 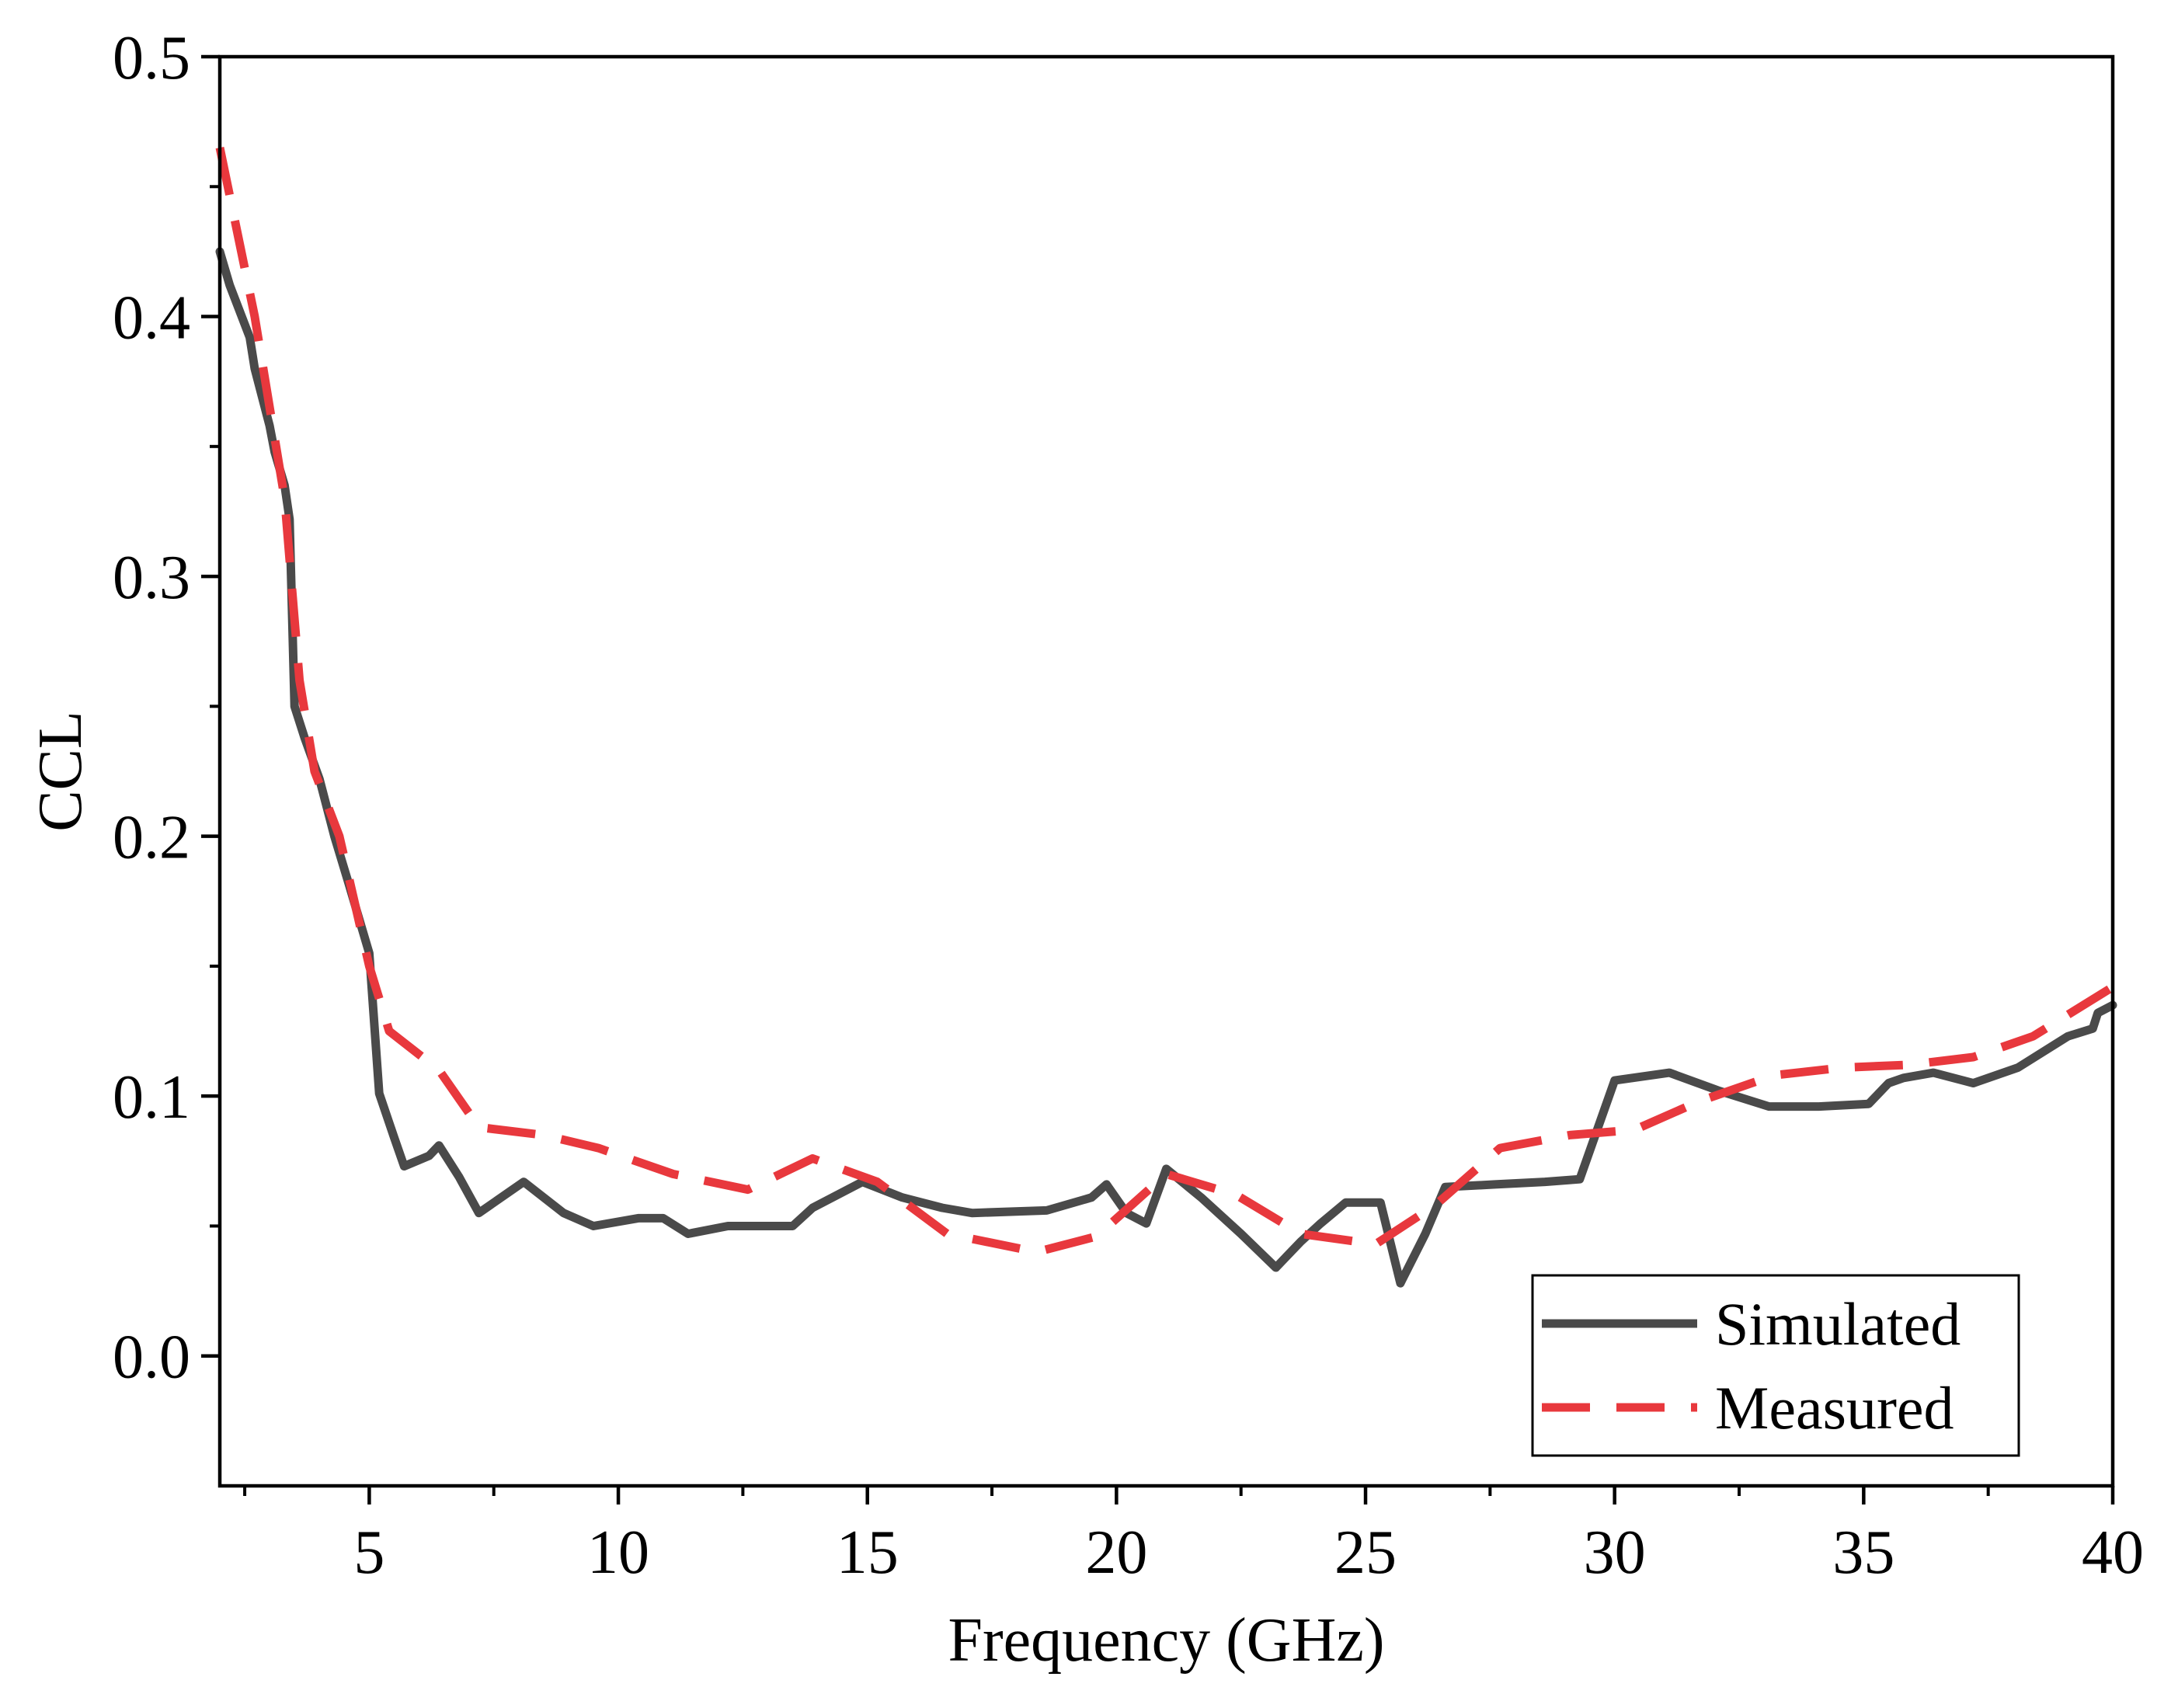 I want to click on y-tick-label-0.5: 0.5, so click(x=152, y=58).